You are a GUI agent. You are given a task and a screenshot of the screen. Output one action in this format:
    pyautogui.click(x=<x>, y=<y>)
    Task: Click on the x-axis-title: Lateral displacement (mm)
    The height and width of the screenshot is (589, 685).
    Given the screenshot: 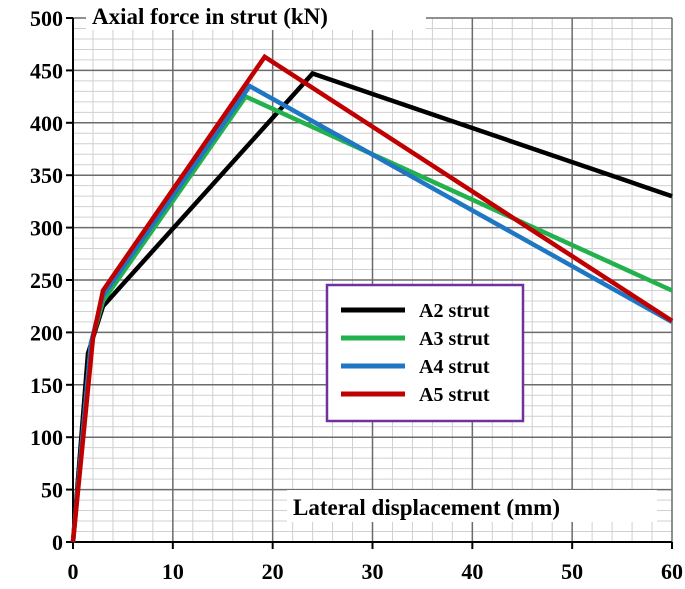 What is the action you would take?
    pyautogui.click(x=426, y=507)
    